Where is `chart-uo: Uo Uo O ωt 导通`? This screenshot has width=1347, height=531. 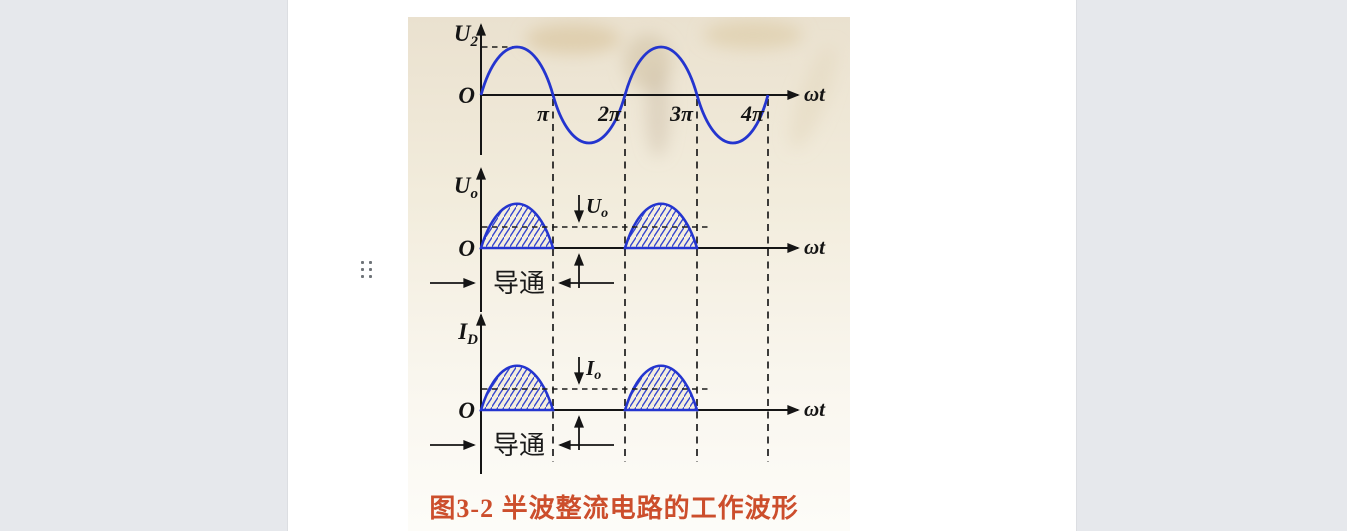
chart-uo: Uo Uo O ωt 导通 is located at coordinates (628, 239).